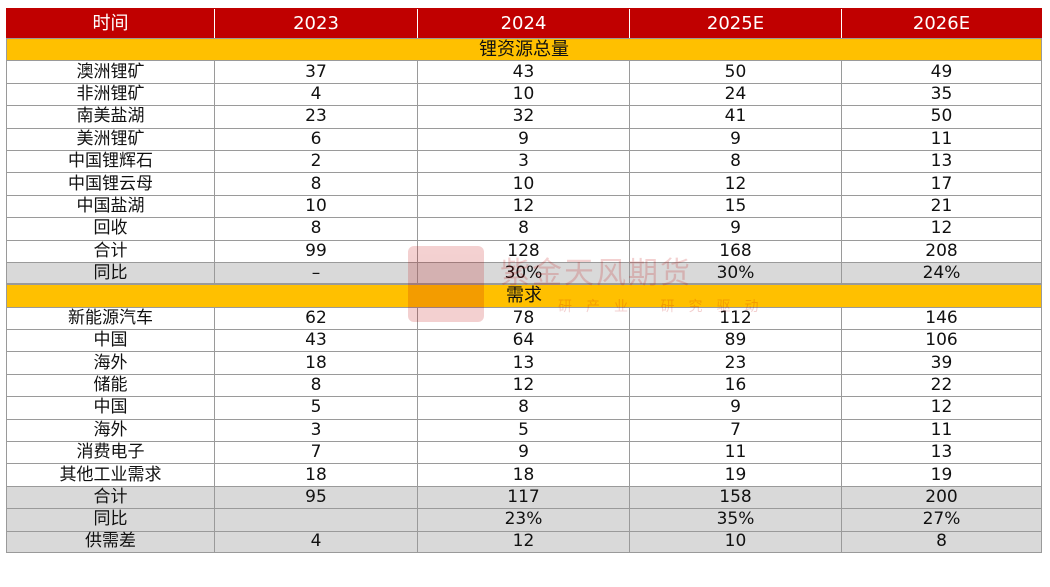 The width and height of the screenshot is (1050, 587). I want to click on table-cell: 9, so click(523, 139).